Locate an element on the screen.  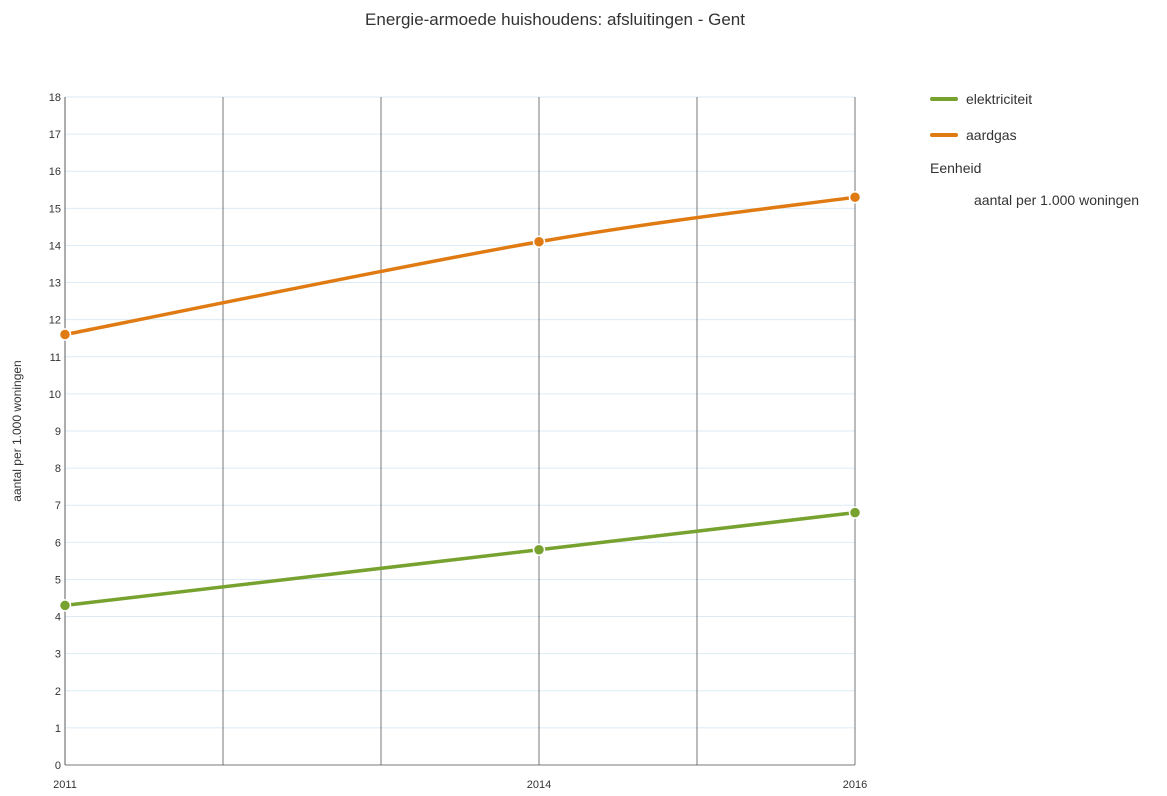
x-tick-label: 2011 is located at coordinates (65, 785).